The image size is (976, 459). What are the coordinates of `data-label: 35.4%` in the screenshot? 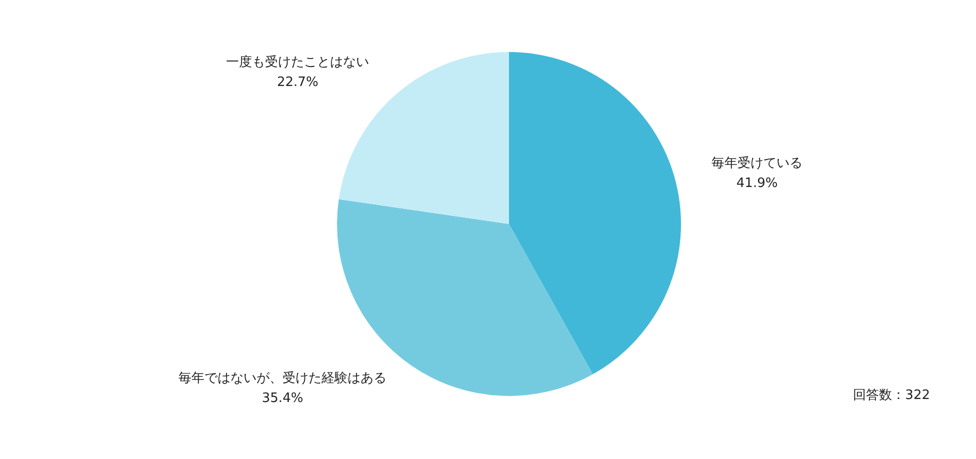 It's located at (283, 398).